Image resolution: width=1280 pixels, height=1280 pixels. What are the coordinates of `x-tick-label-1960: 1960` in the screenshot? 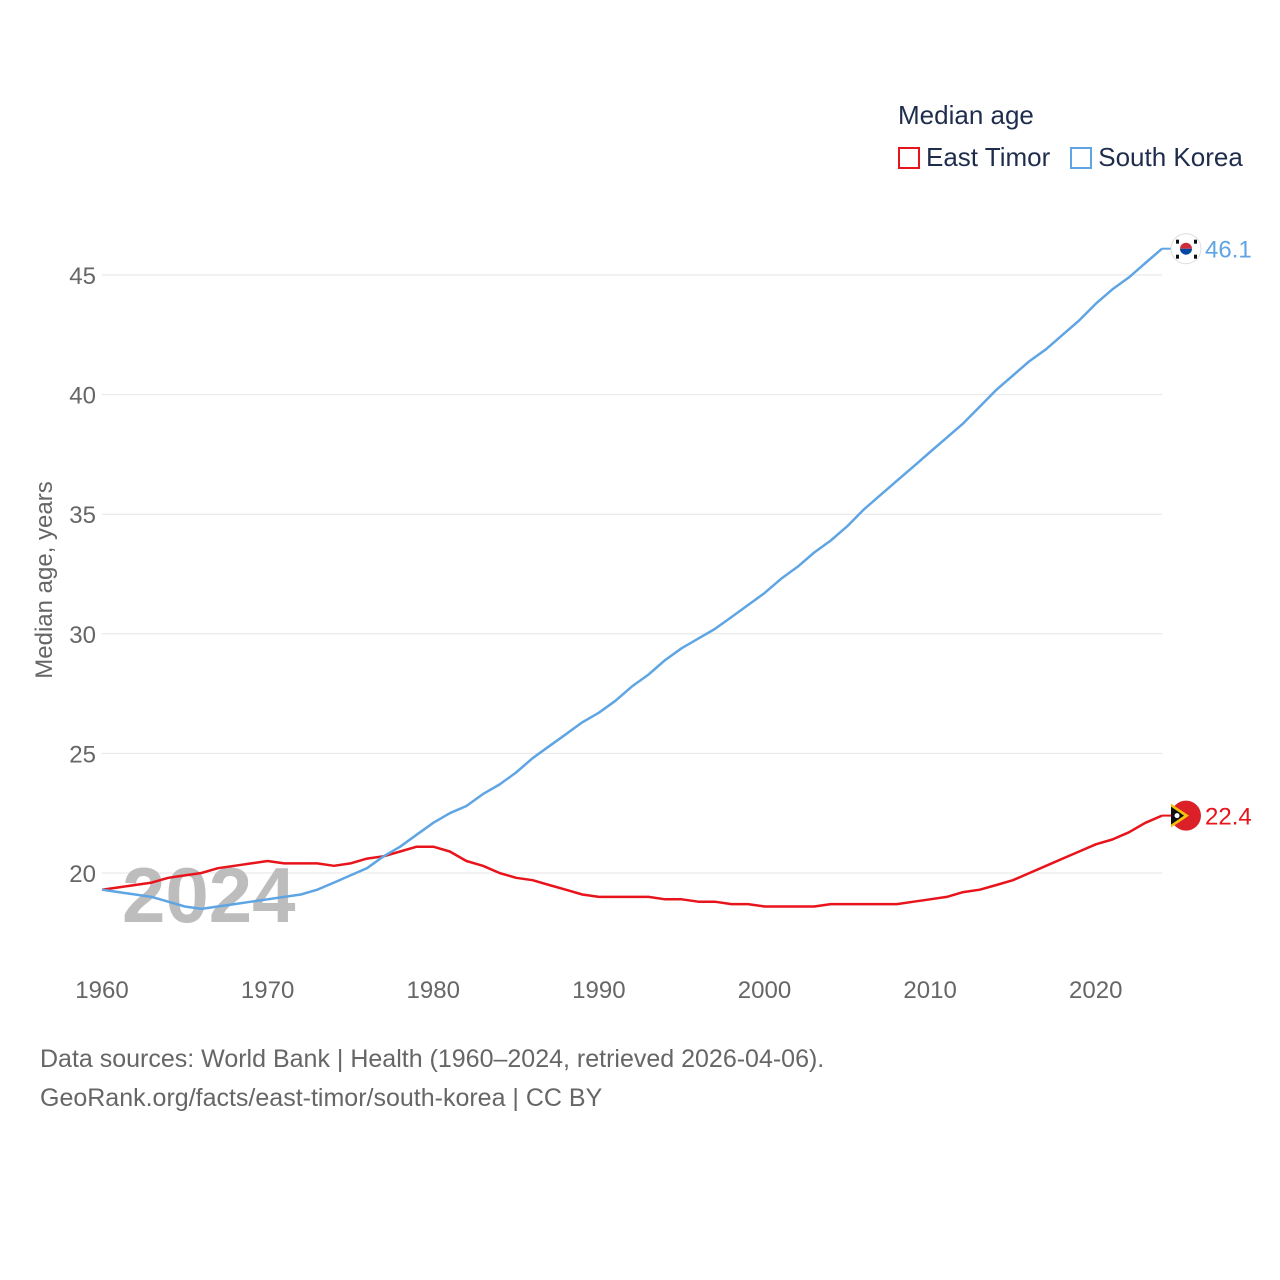 It's located at (101, 990).